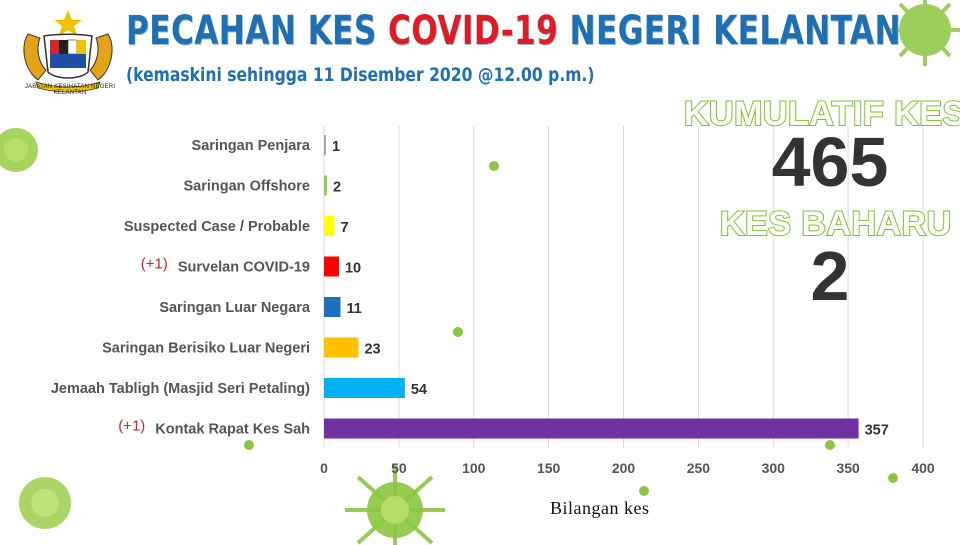 The width and height of the screenshot is (960, 545). I want to click on category-label-0: Saringan Penjara, so click(251, 146).